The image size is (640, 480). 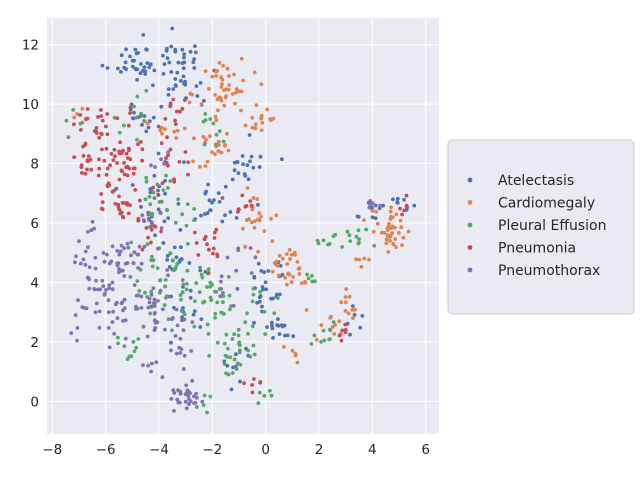 I want to click on y-tick-label: 8, so click(x=34, y=165).